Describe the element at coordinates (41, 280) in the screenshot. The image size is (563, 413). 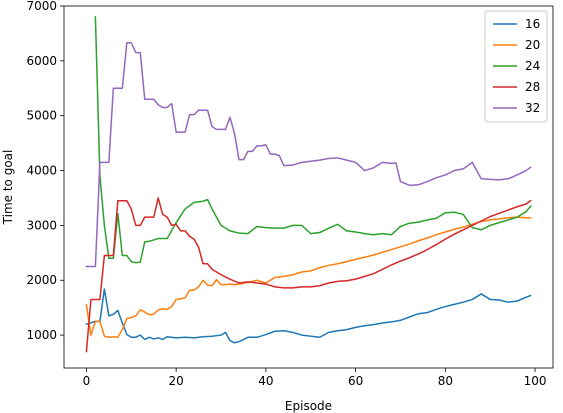
I see `y-tick-label: 2000` at that location.